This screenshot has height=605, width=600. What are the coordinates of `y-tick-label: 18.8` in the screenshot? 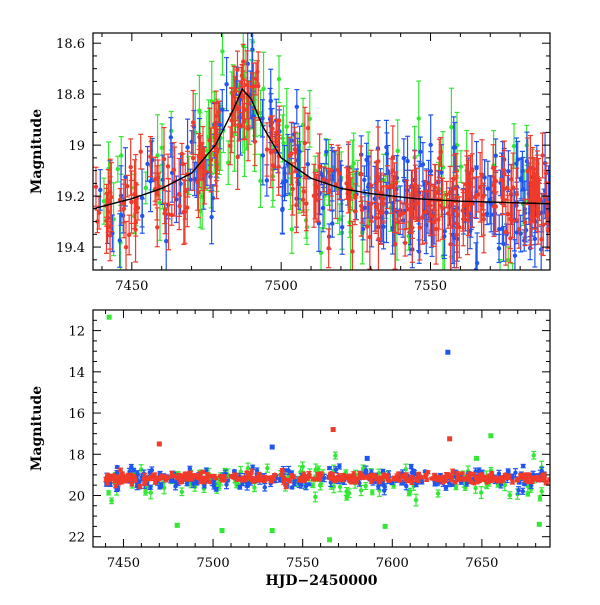 It's located at (70, 95).